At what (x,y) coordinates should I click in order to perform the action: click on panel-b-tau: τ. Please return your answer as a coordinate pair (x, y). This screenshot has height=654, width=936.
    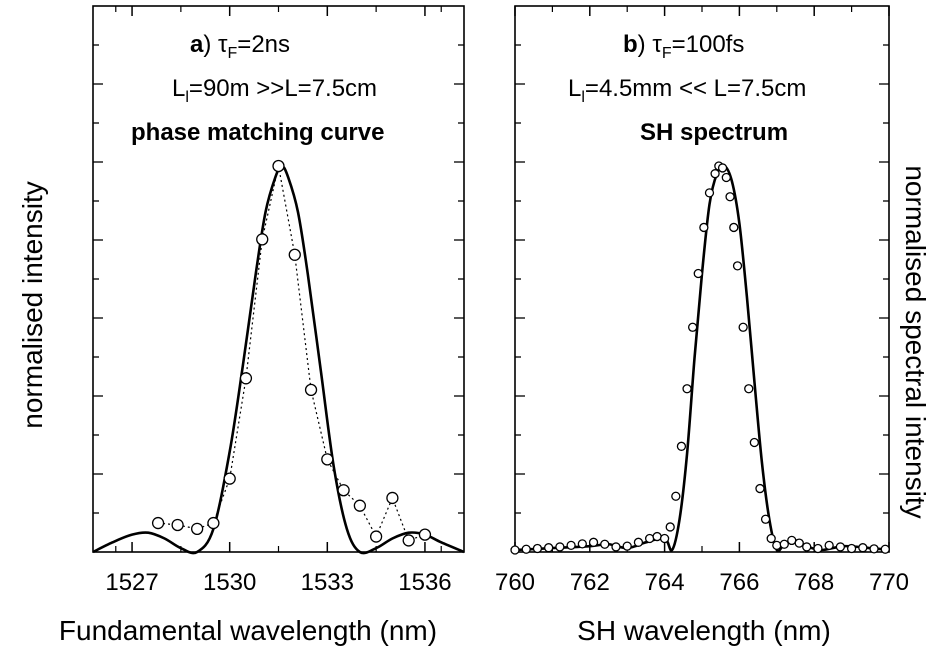
    Looking at the image, I should click on (657, 44).